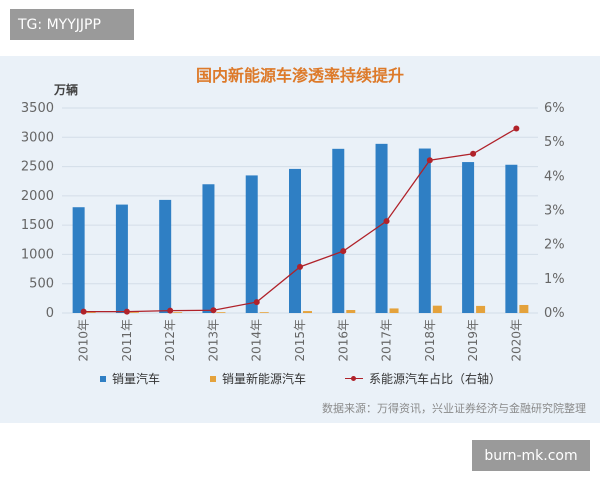  Describe the element at coordinates (430, 340) in the screenshot. I see `x-tick-label: 2018年` at that location.